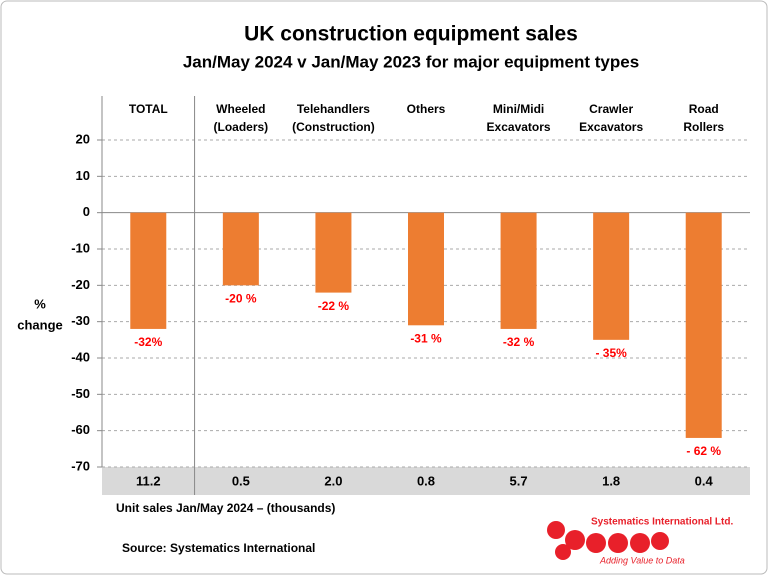 The image size is (768, 580). Describe the element at coordinates (80, 247) in the screenshot. I see `y-tick-label: -10` at that location.